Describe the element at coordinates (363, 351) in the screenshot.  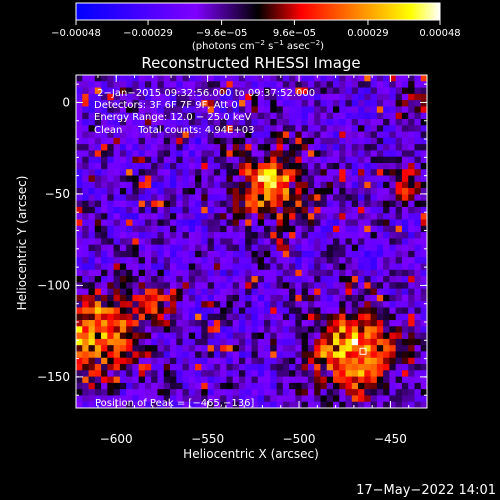
I see `peak-marker` at that location.